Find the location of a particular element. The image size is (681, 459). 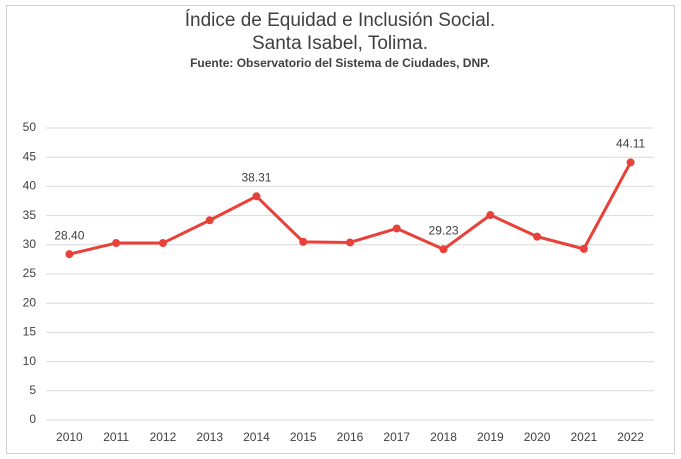

x-tick-label: 2022 is located at coordinates (630, 437).